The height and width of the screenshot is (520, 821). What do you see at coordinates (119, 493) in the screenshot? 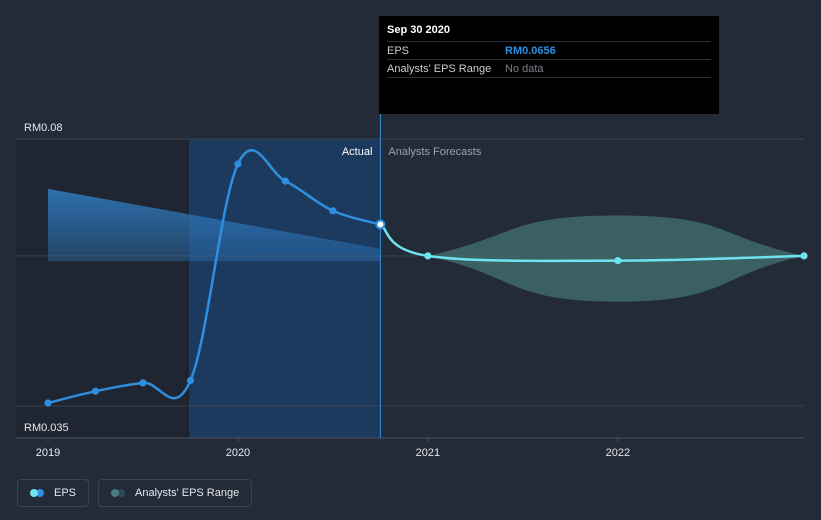
I see `eps-range-legend-icon` at bounding box center [119, 493].